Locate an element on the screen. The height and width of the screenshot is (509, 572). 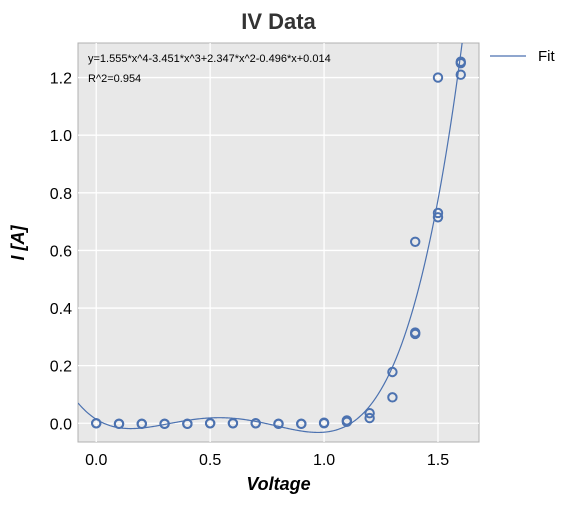
r-squared-annotation: R^2=0.954 is located at coordinates (114, 79).